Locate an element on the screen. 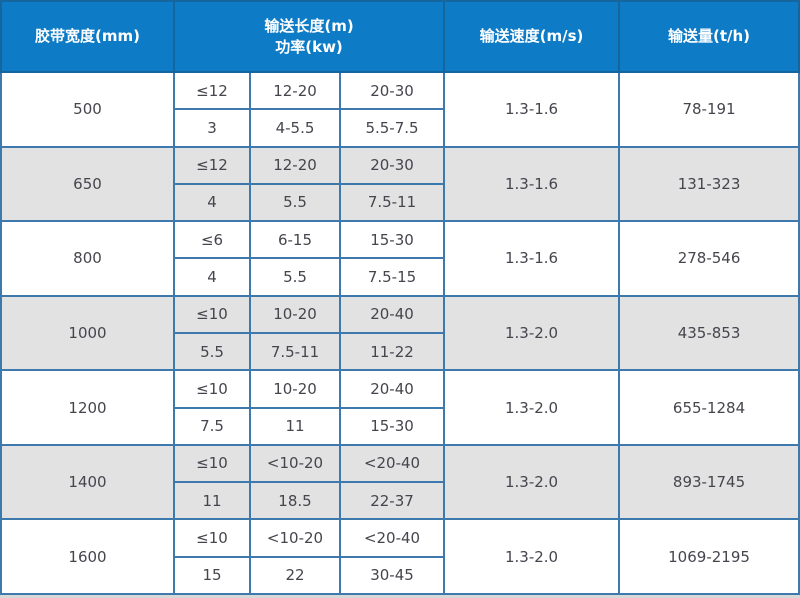 Image resolution: width=800 pixels, height=598 pixels. belt-width-cell: 800 is located at coordinates (87, 258).